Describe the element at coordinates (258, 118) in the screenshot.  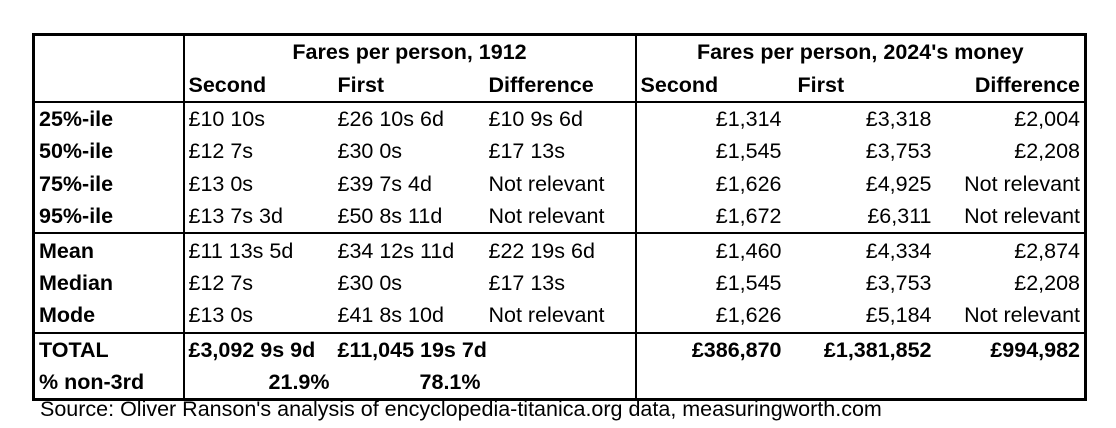
I see `cell-second-1912: £10 10s` at that location.